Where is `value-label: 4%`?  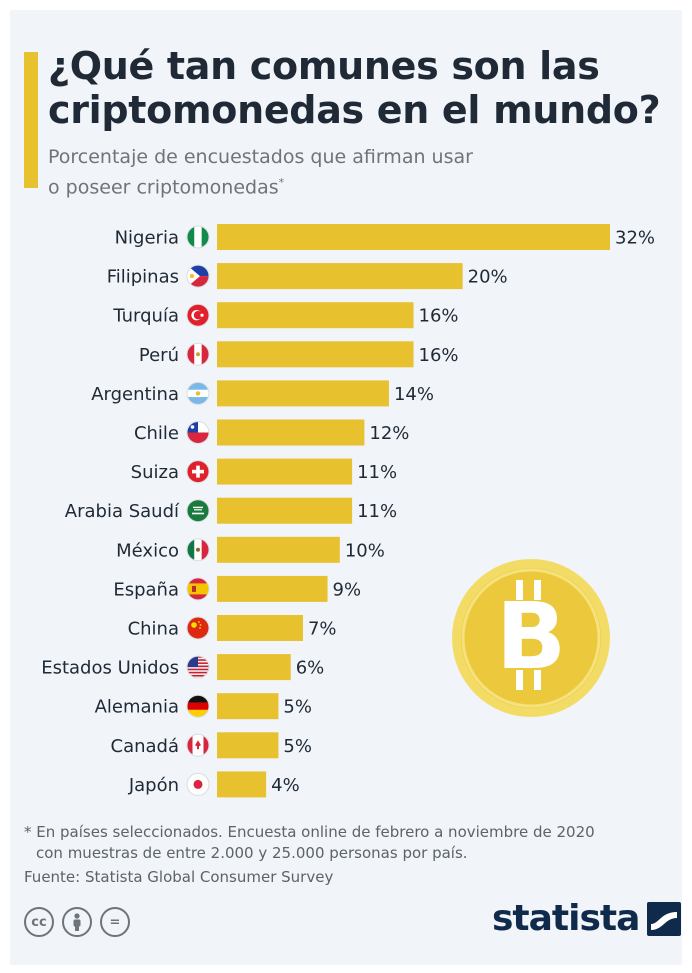
value-label: 4% is located at coordinates (285, 785).